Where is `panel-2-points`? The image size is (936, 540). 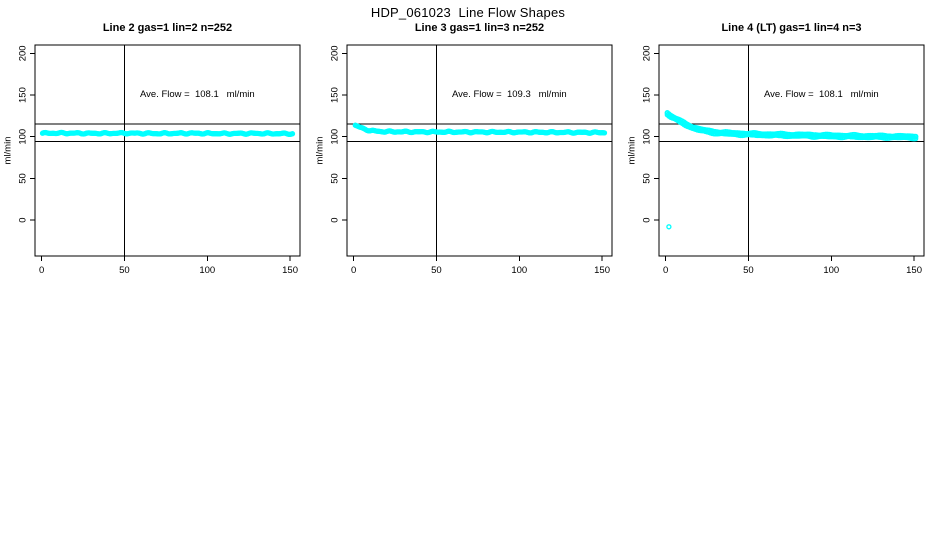
panel-2-points is located at coordinates (480, 129).